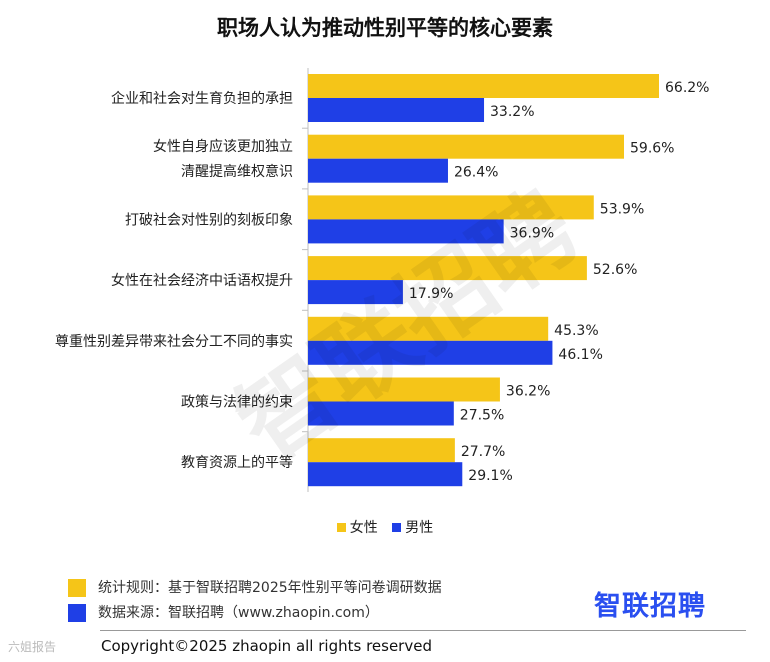  Describe the element at coordinates (174, 341) in the screenshot. I see `category-label-4-0: 尊重性别差异带来社会分工不同的事实` at that location.